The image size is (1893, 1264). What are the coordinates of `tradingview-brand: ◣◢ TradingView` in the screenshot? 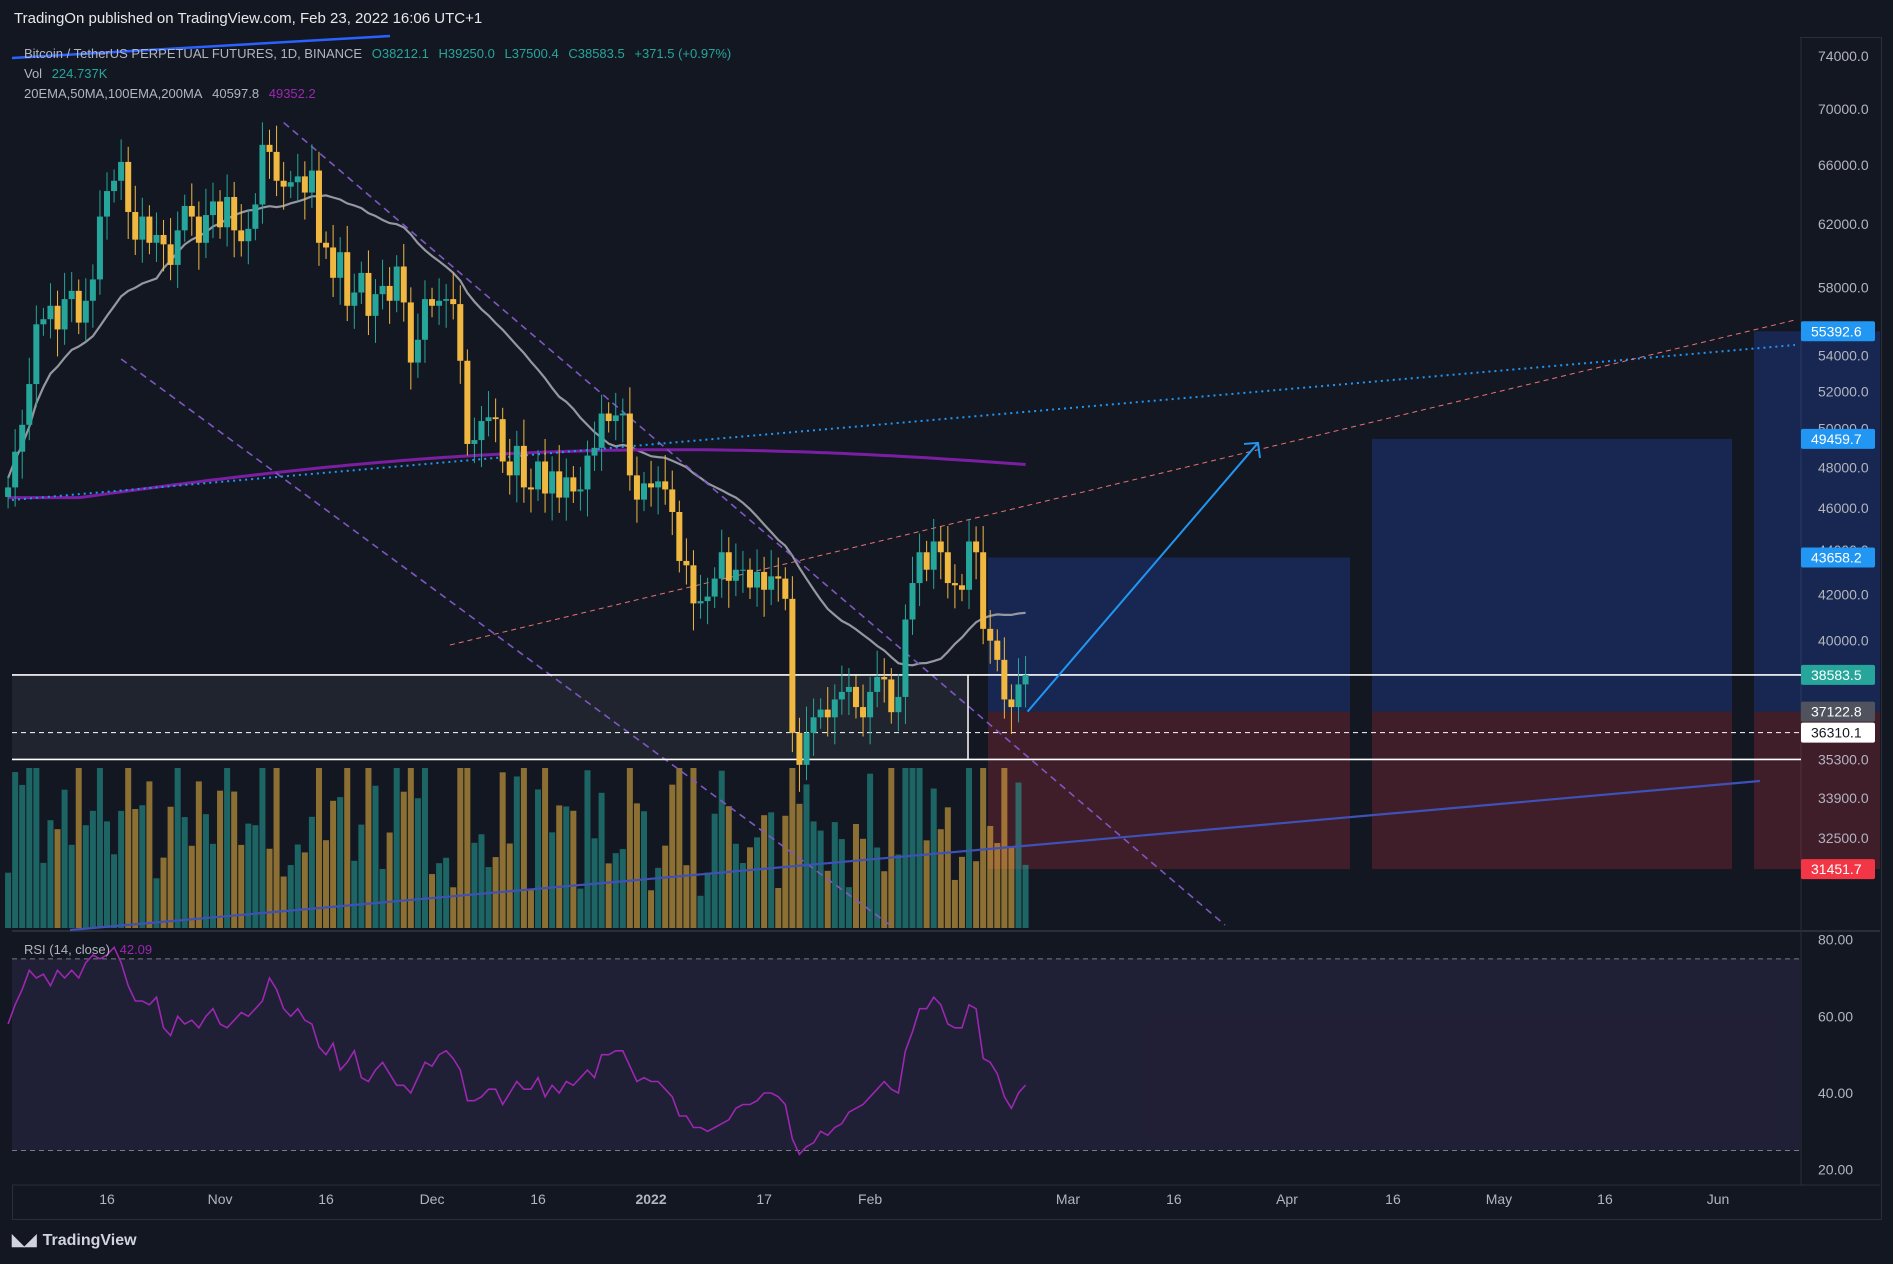 It's located at (74, 1240).